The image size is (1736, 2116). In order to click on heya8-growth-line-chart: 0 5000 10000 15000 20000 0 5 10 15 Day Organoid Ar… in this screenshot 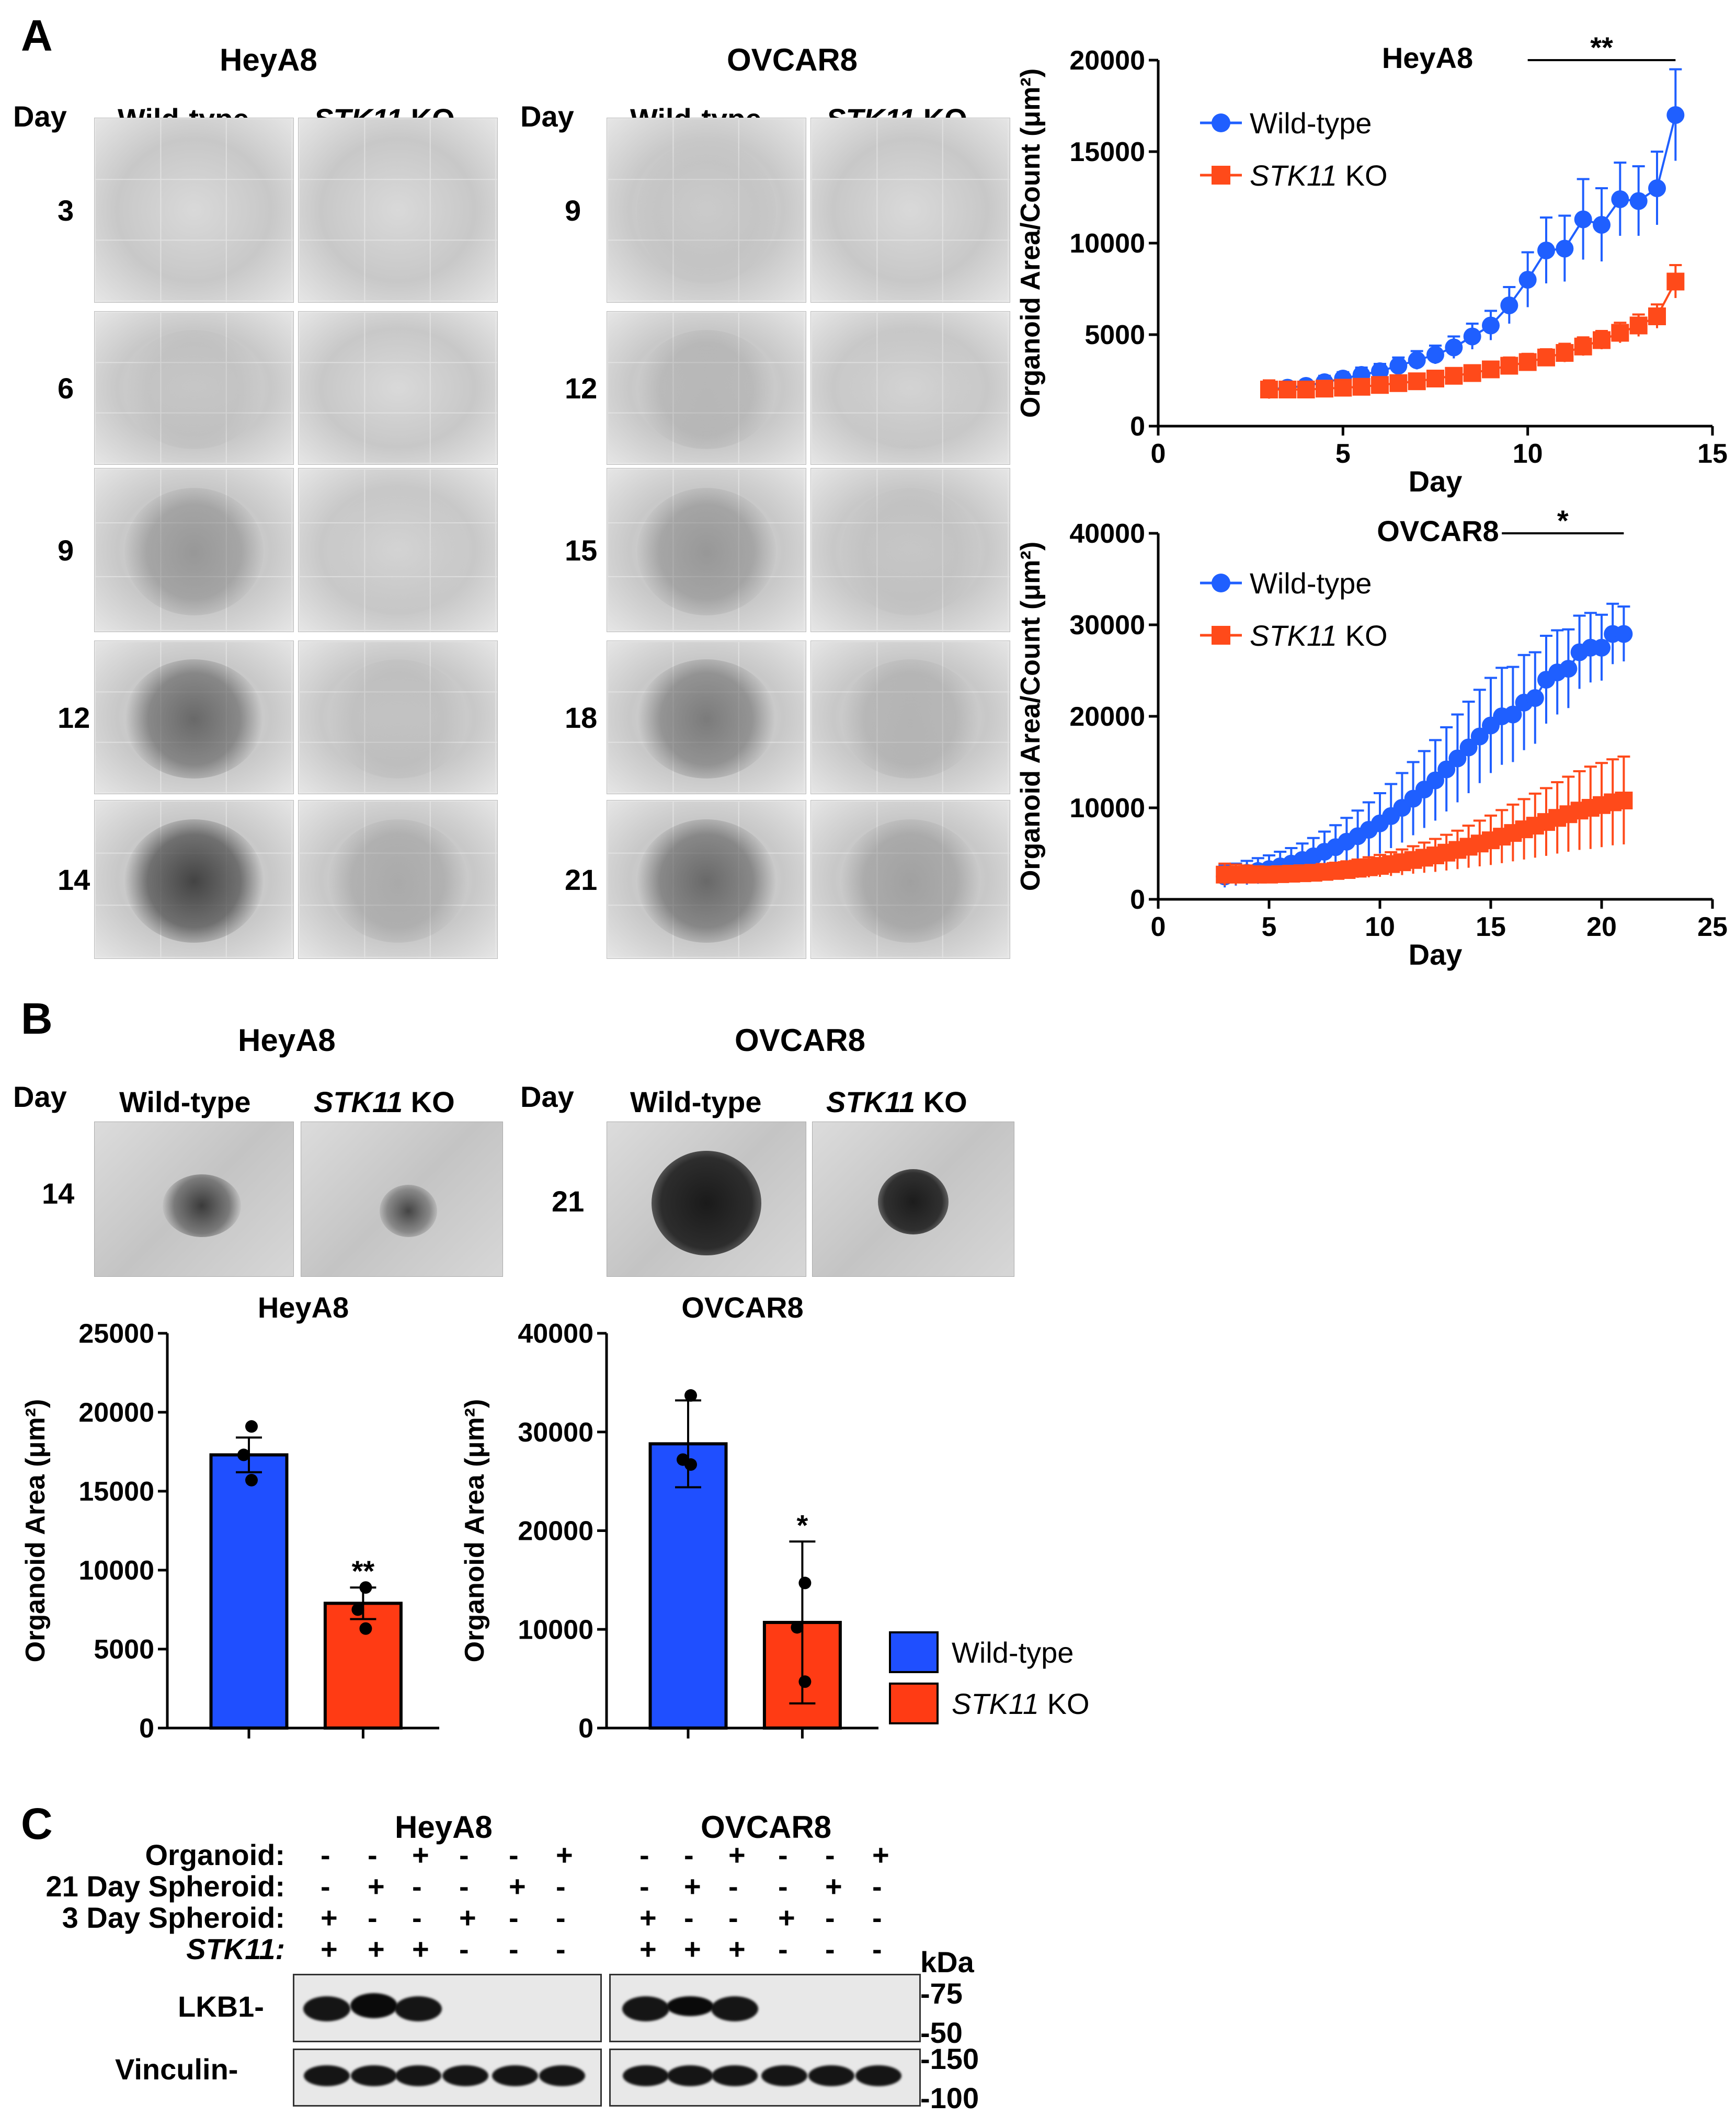, I will do `click(1372, 264)`.